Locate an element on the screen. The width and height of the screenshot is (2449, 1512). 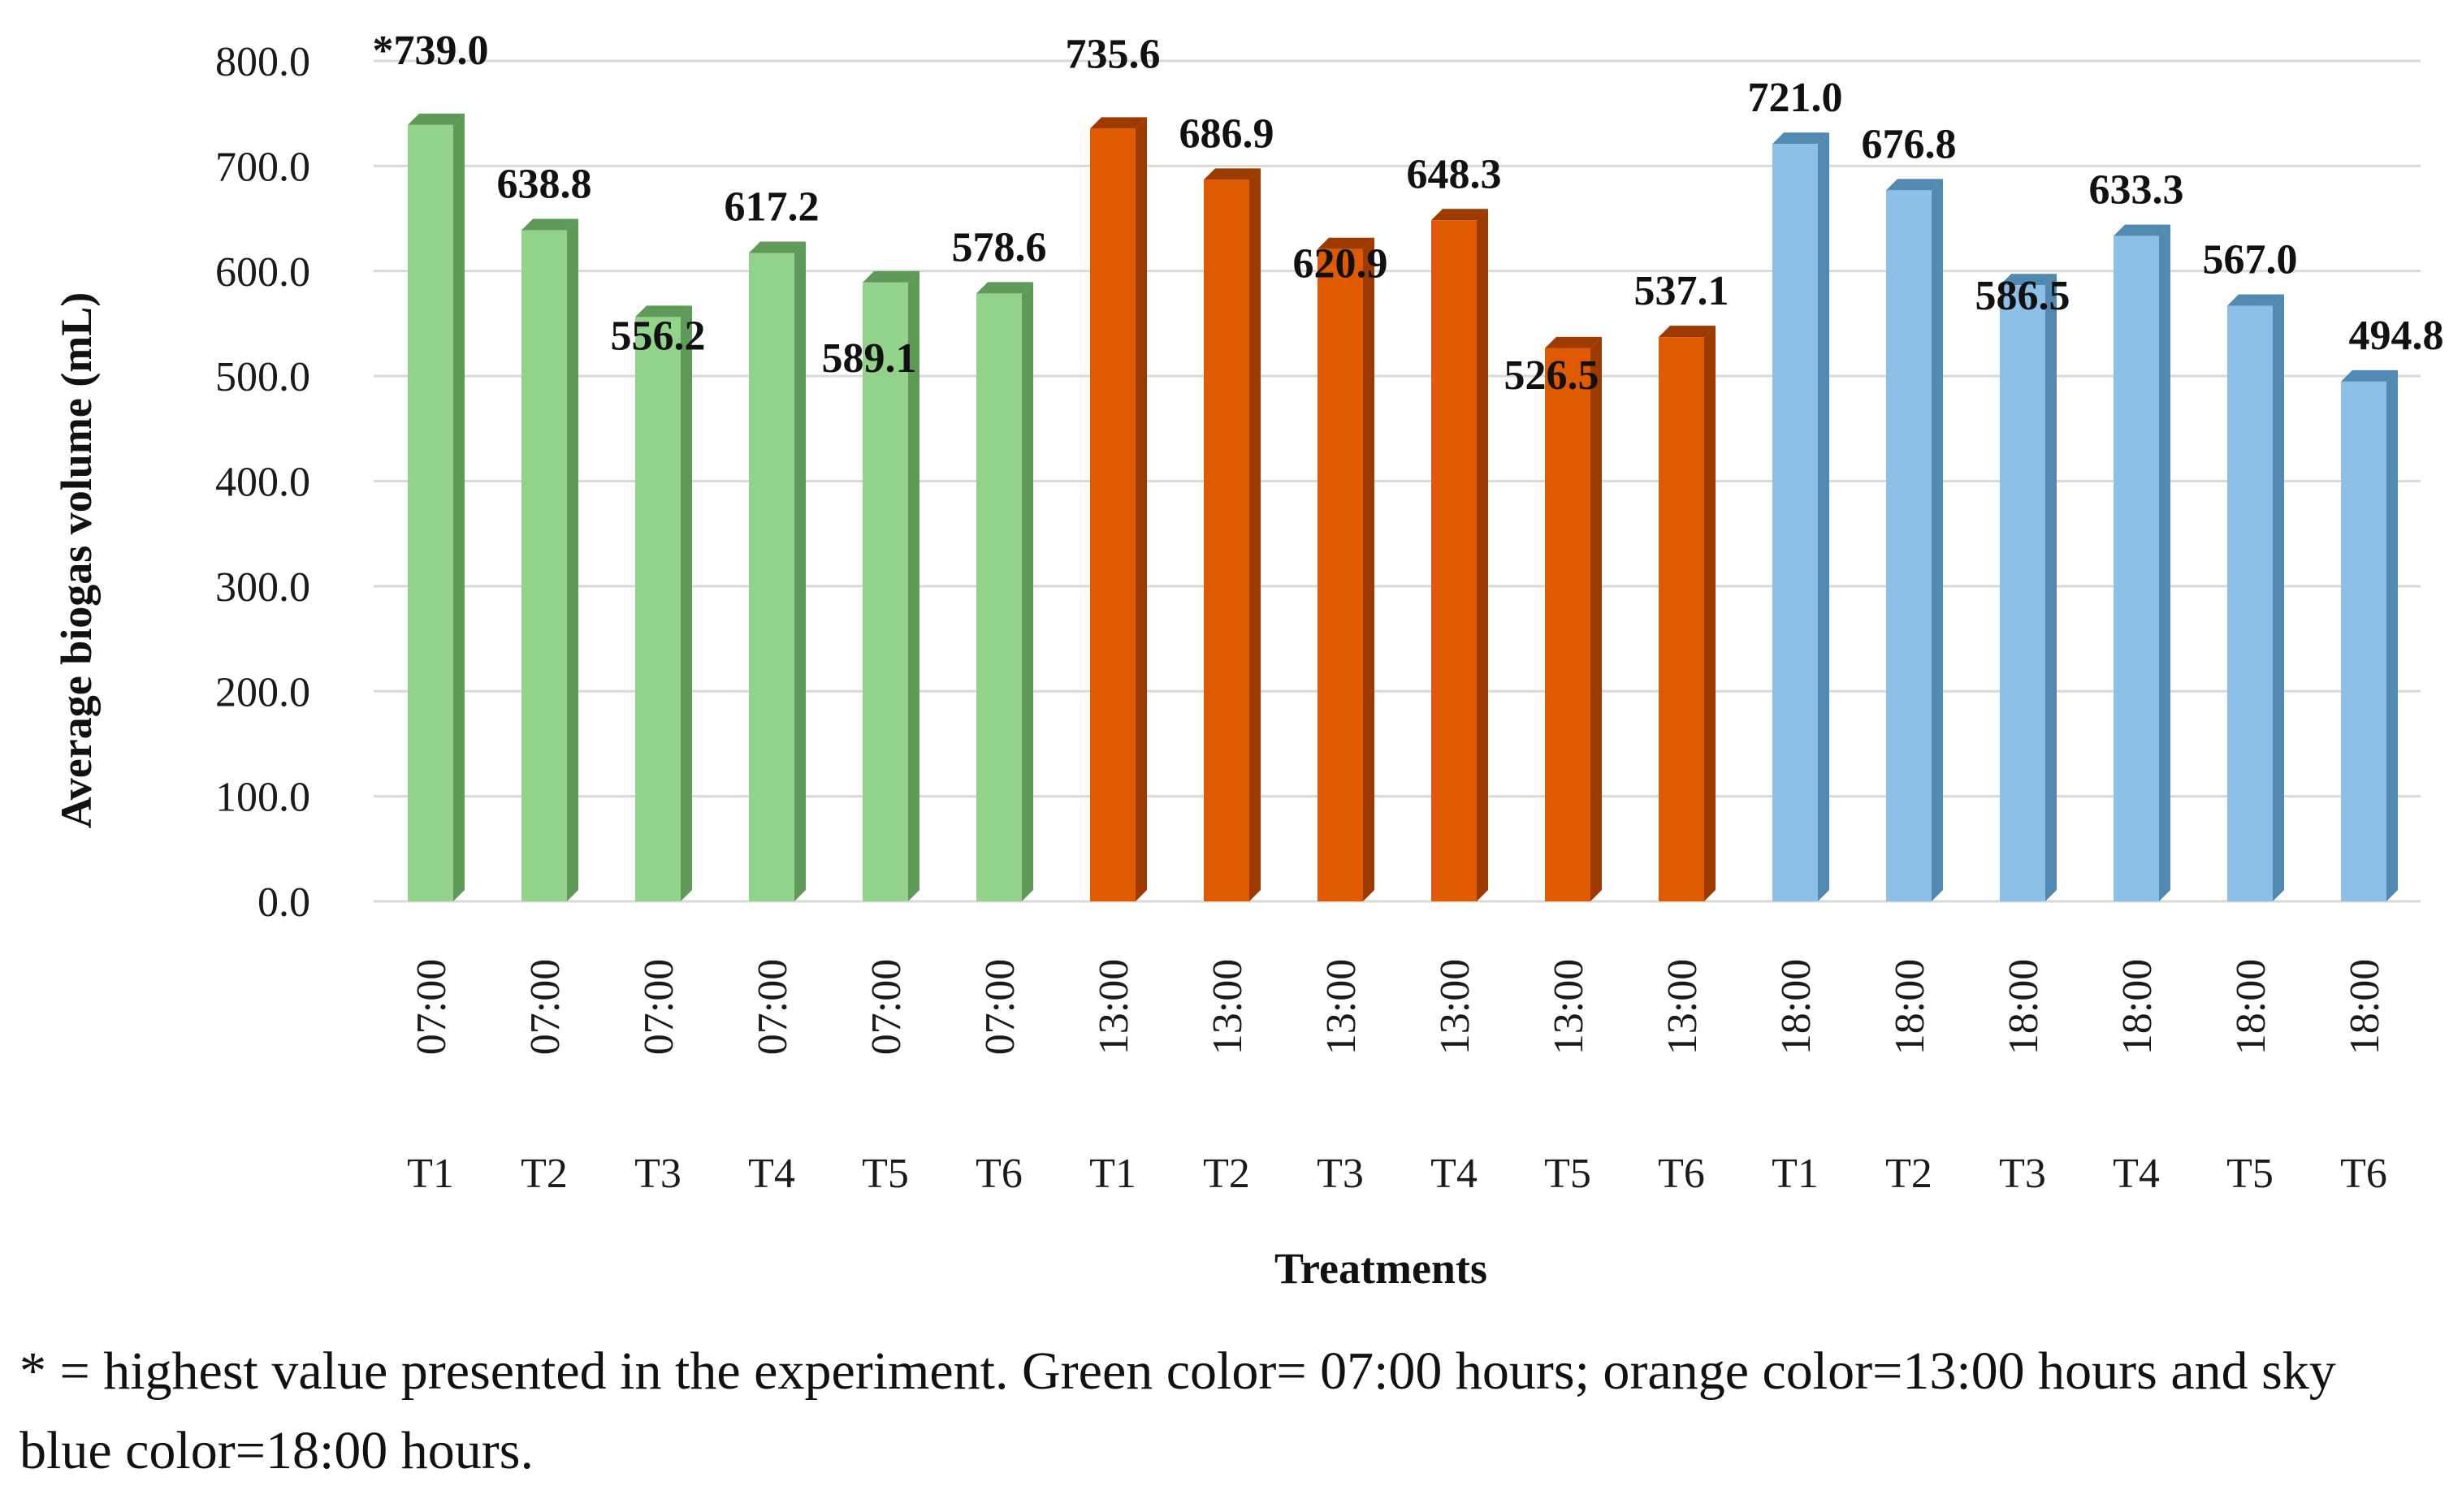
bar-0700-t4 is located at coordinates (777, 571).